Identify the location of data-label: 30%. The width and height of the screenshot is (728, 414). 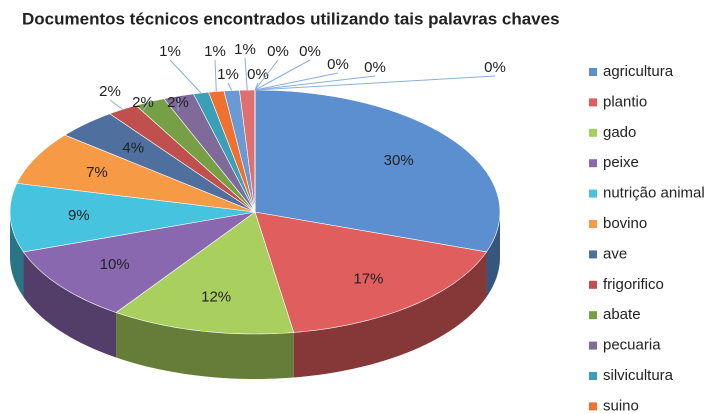
(399, 160).